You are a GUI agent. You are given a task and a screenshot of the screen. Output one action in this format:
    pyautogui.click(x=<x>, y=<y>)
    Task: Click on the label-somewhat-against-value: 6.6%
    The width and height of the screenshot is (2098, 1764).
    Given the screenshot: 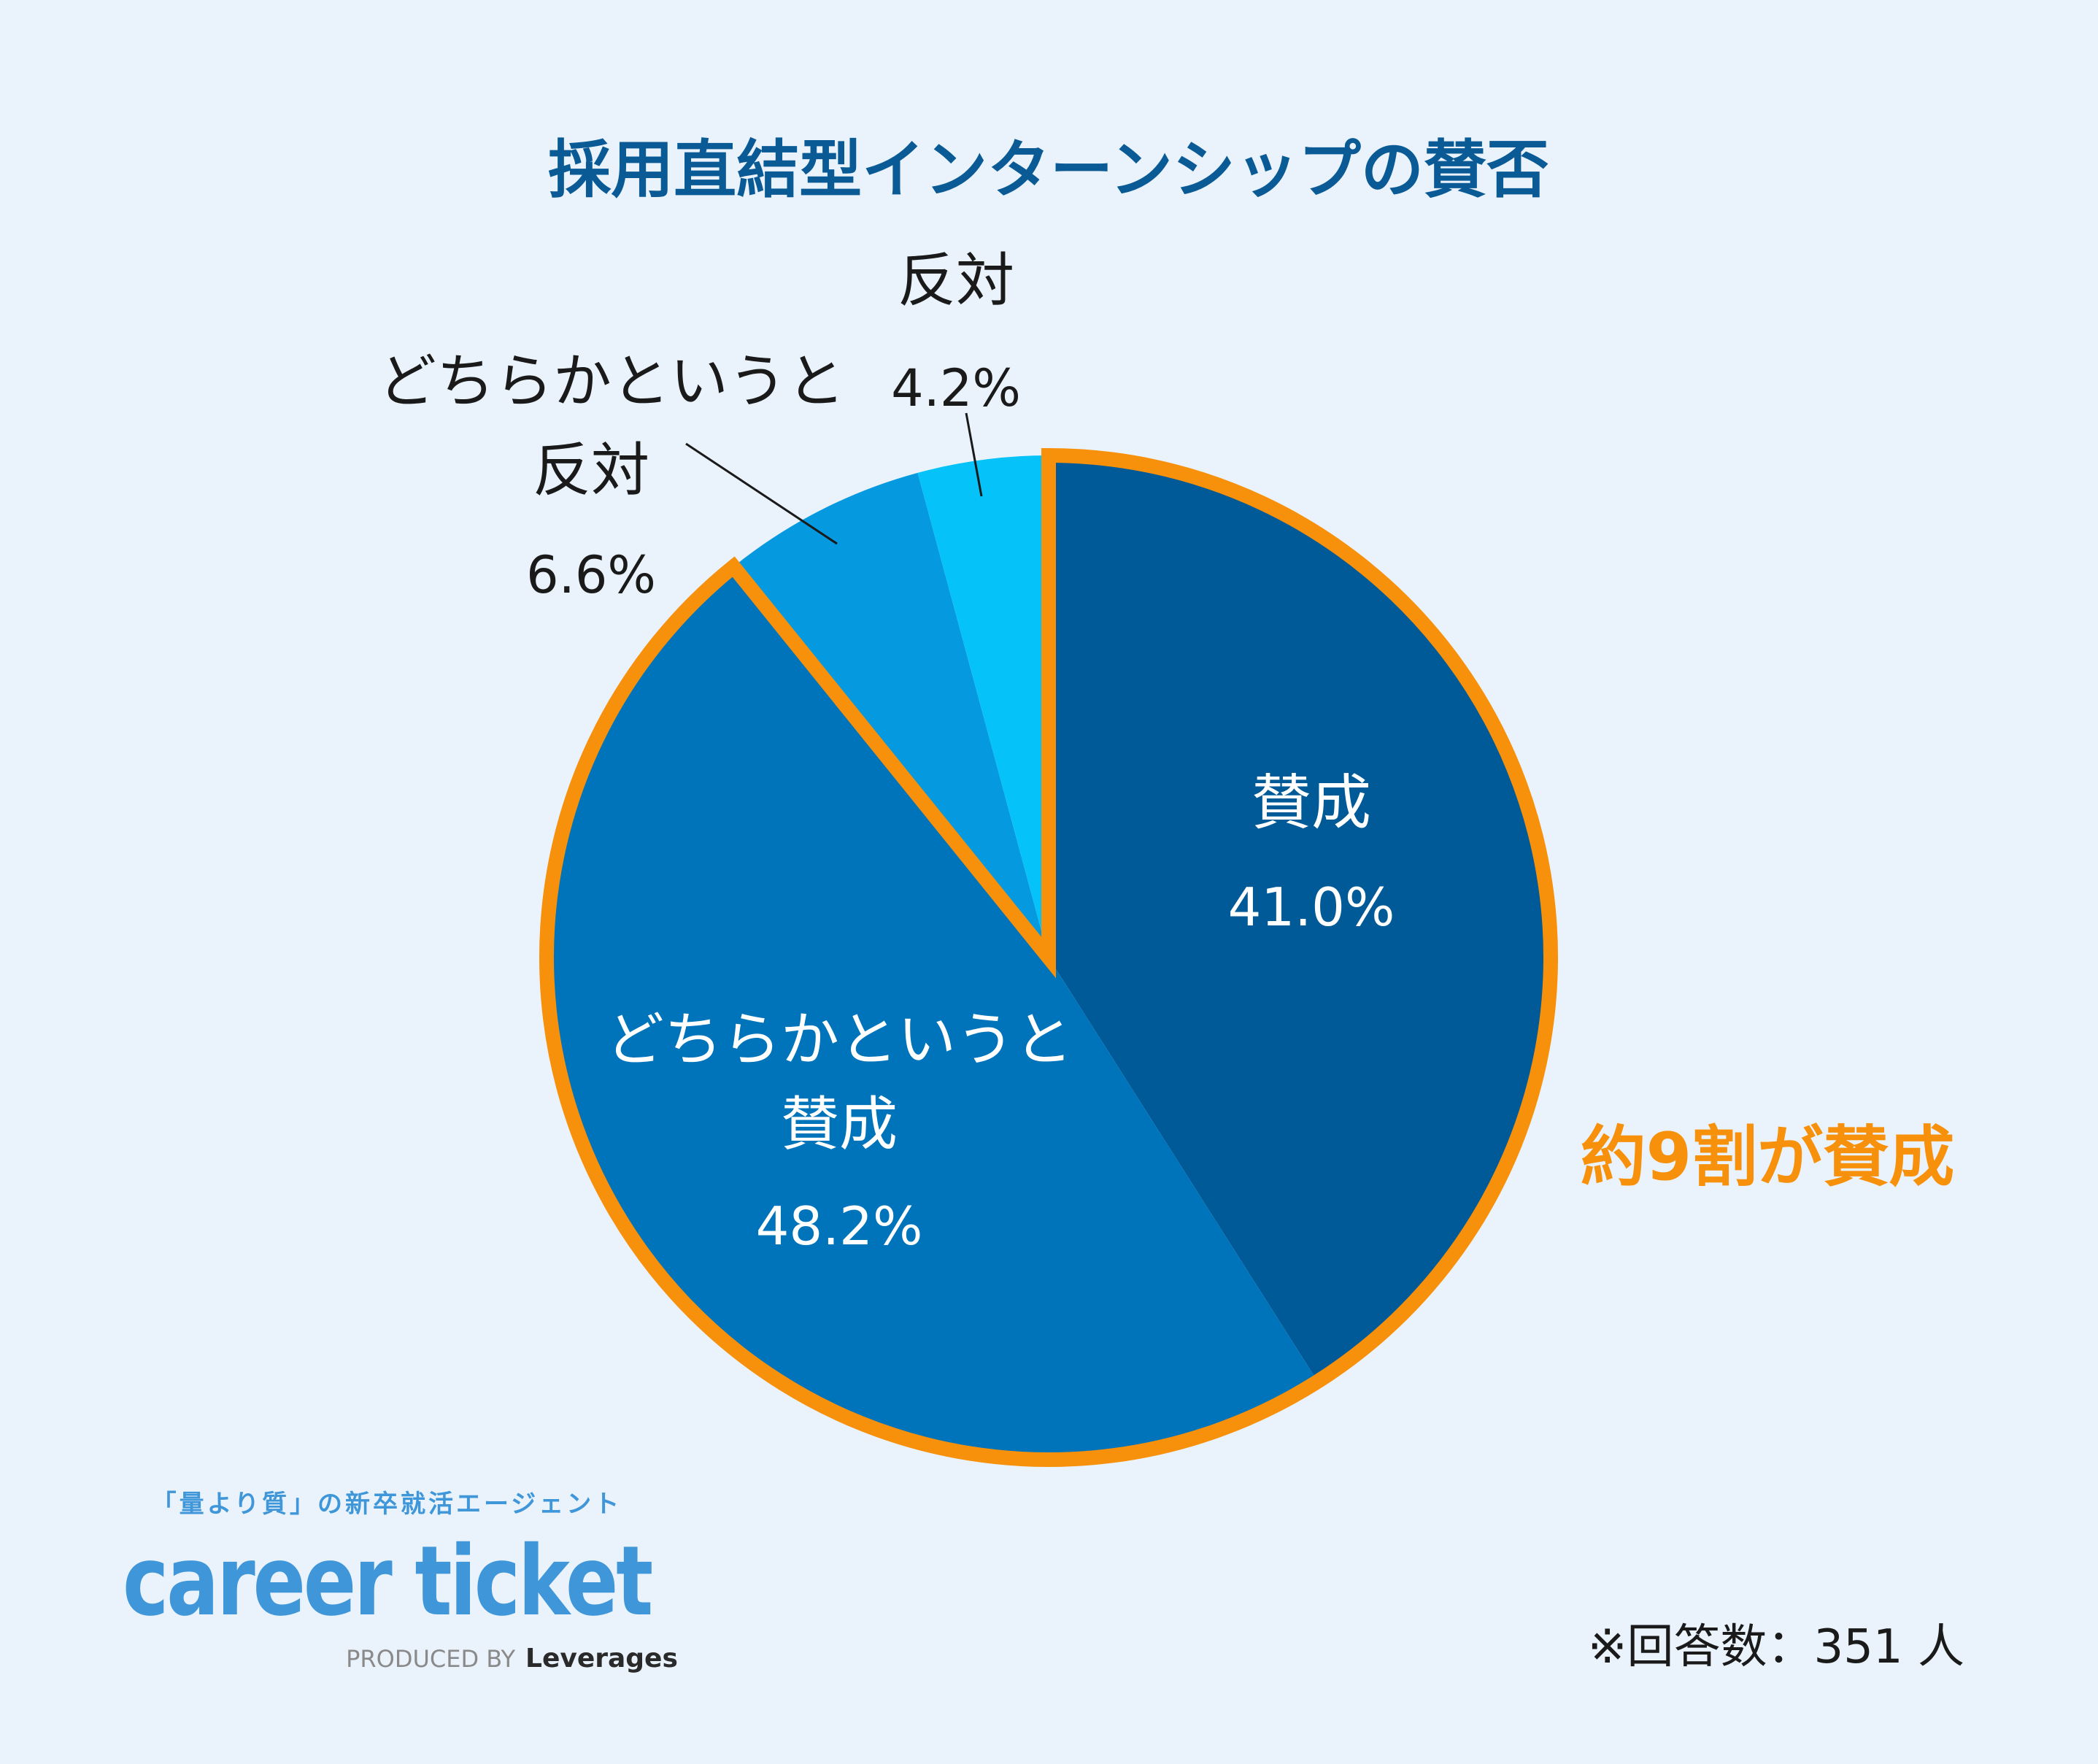 What is the action you would take?
    pyautogui.click(x=591, y=575)
    